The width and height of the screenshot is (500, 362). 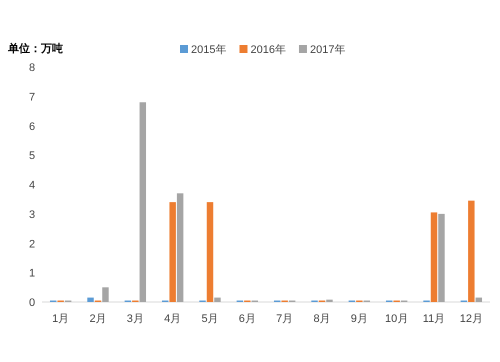 What do you see at coordinates (32, 274) in the screenshot?
I see `y-tick-label: 1` at bounding box center [32, 274].